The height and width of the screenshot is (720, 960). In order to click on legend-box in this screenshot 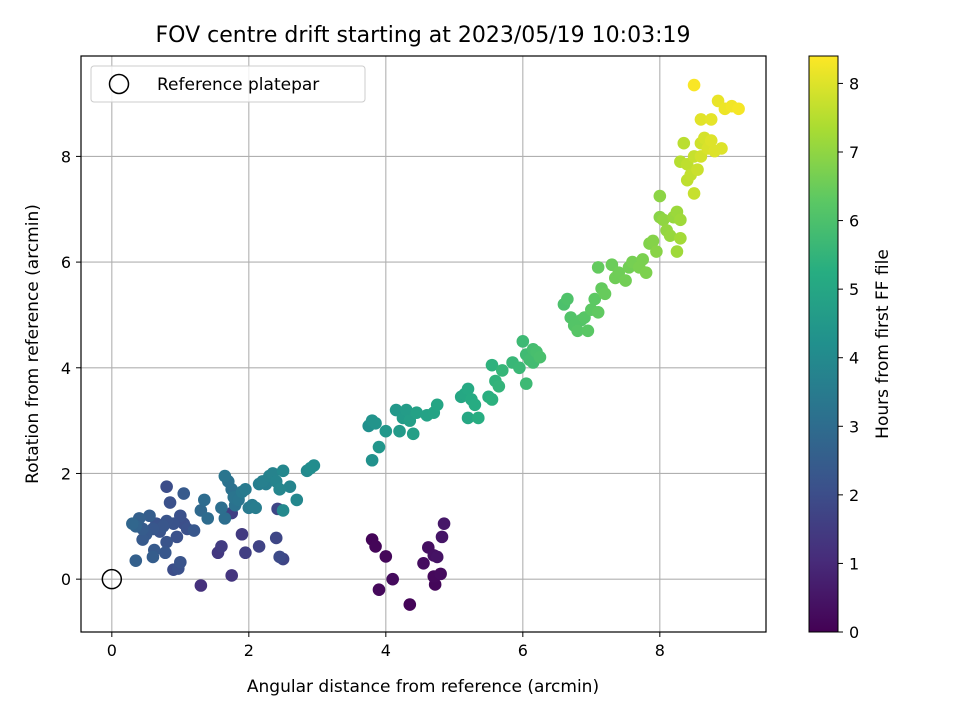, I will do `click(228, 84)`.